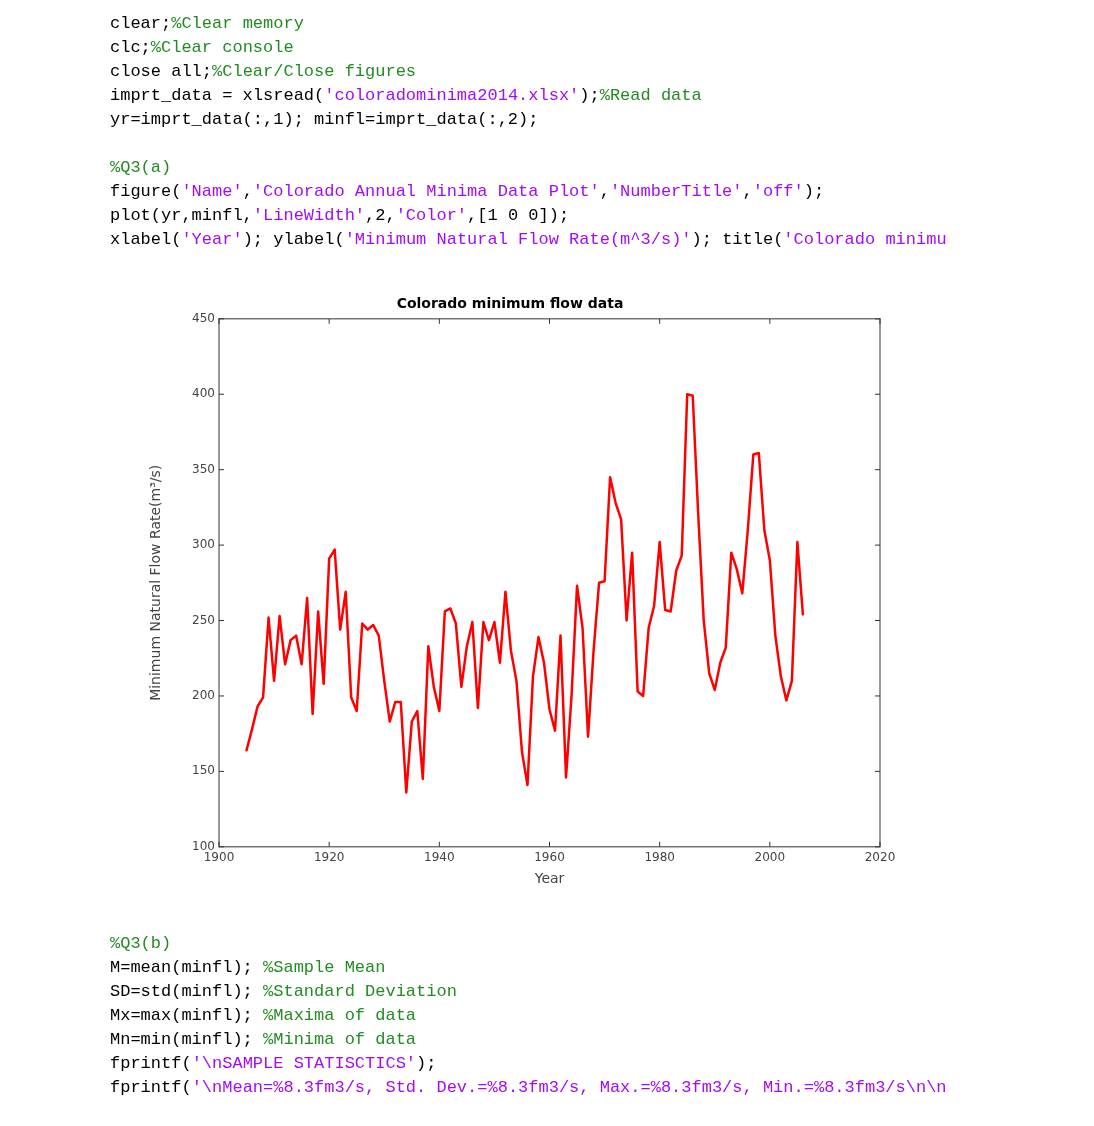 Image resolution: width=1094 pixels, height=1126 pixels. Describe the element at coordinates (263, 1015) in the screenshot. I see `text: Mx=max(minfl); %Maxima of data` at that location.